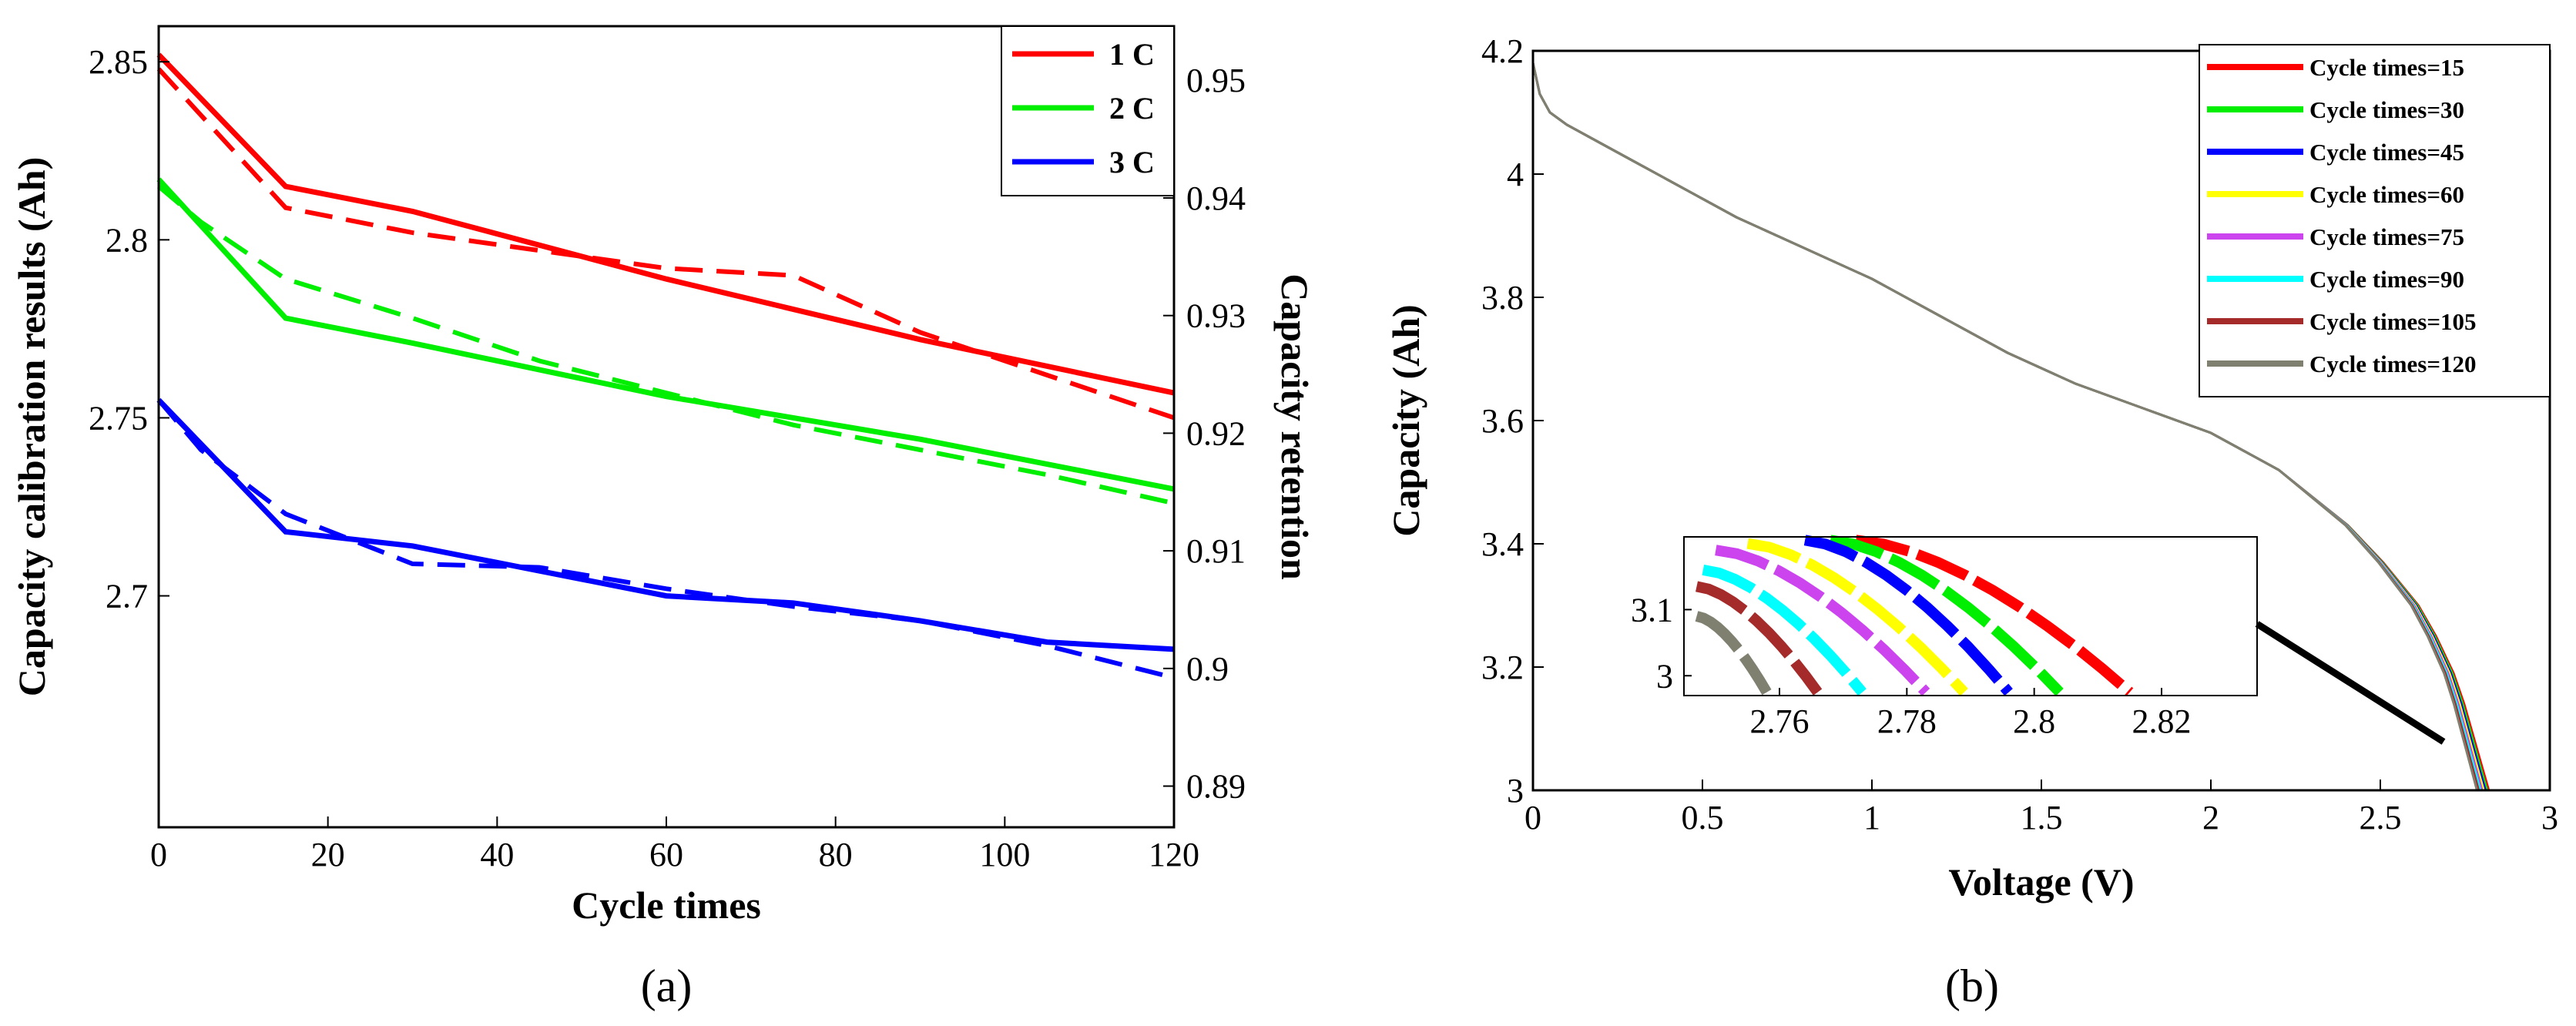  Describe the element at coordinates (2381, 818) in the screenshot. I see `x-tick-label: 2.5` at that location.